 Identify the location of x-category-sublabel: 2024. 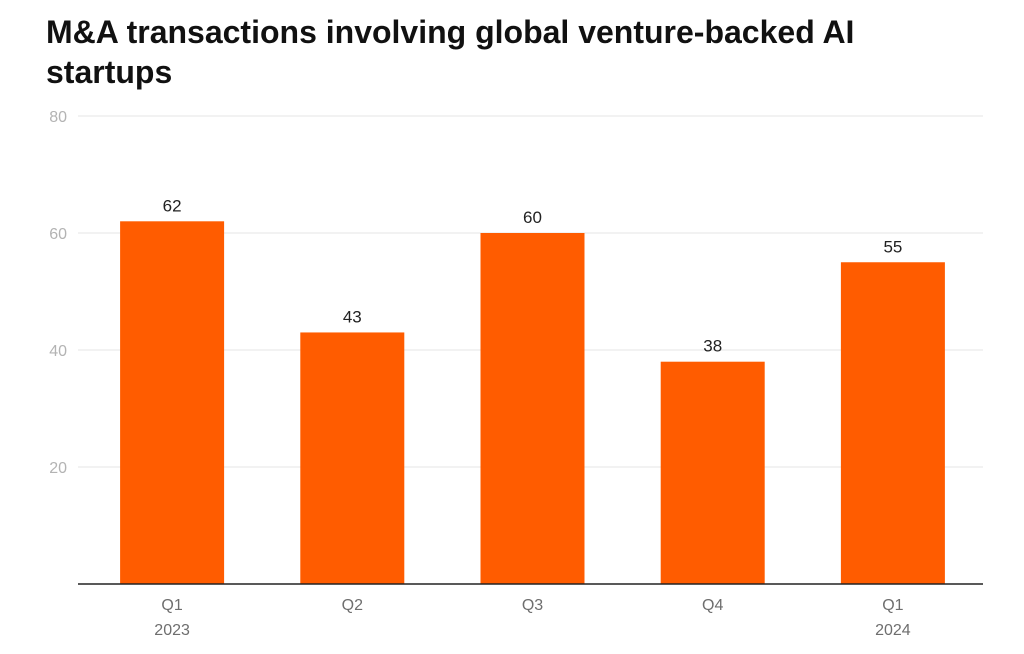
(893, 630).